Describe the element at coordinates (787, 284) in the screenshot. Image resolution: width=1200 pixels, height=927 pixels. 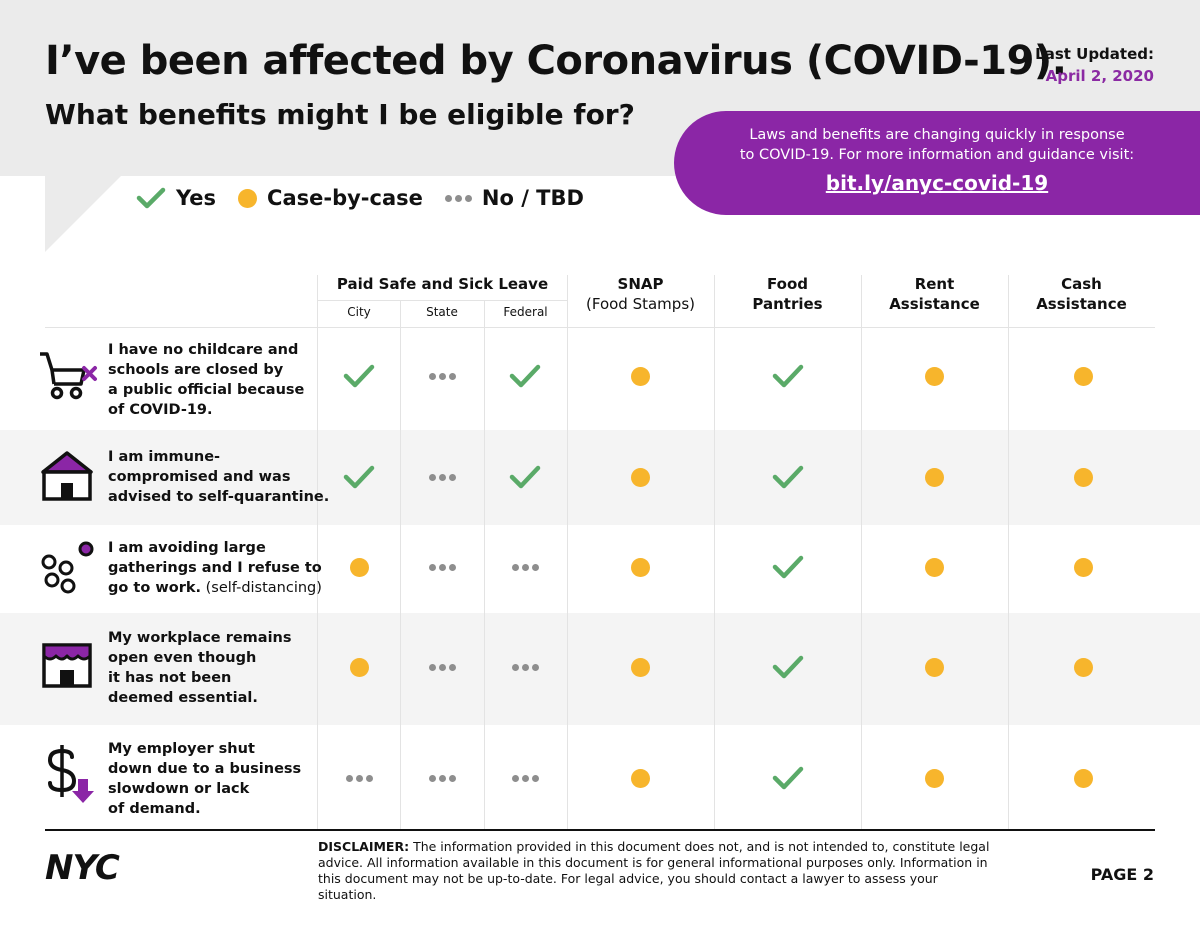
I see `header-food-line1: Food` at that location.